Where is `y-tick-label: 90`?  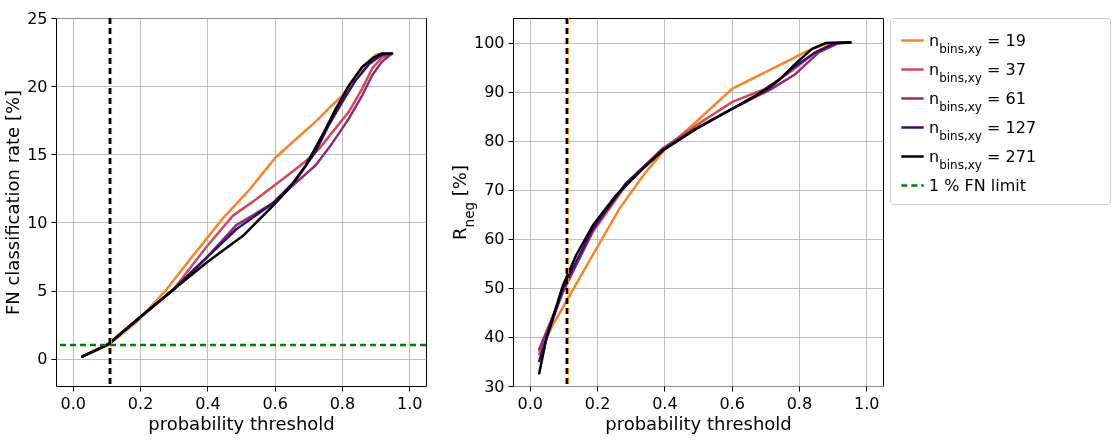 y-tick-label: 90 is located at coordinates (494, 92).